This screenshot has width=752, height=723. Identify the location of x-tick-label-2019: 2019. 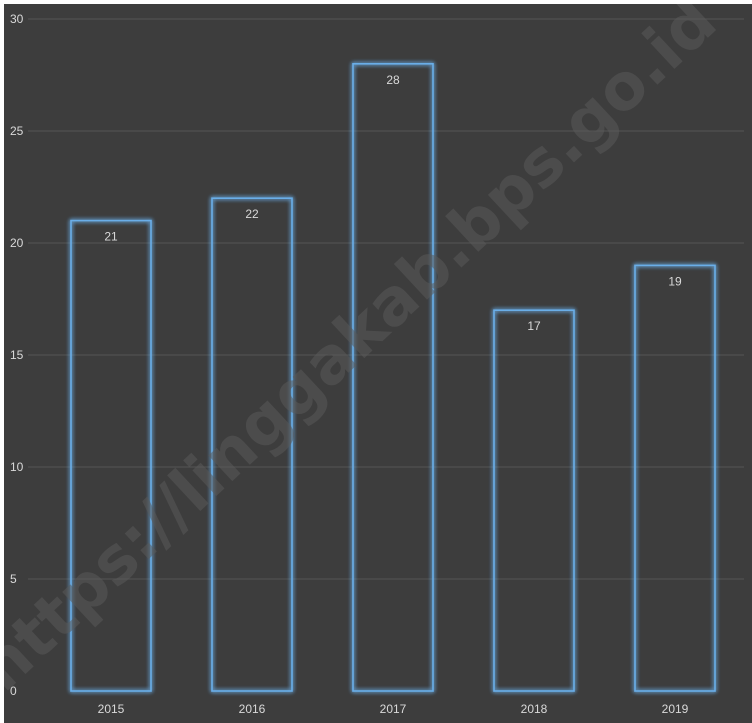
(675, 709).